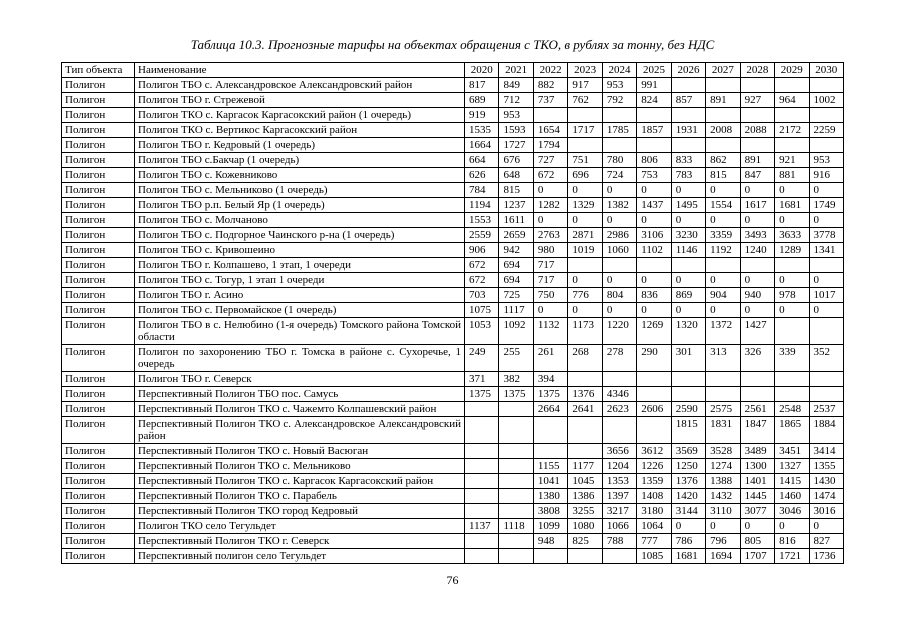  Describe the element at coordinates (550, 496) in the screenshot. I see `cell-tariff-value: 1380` at that location.